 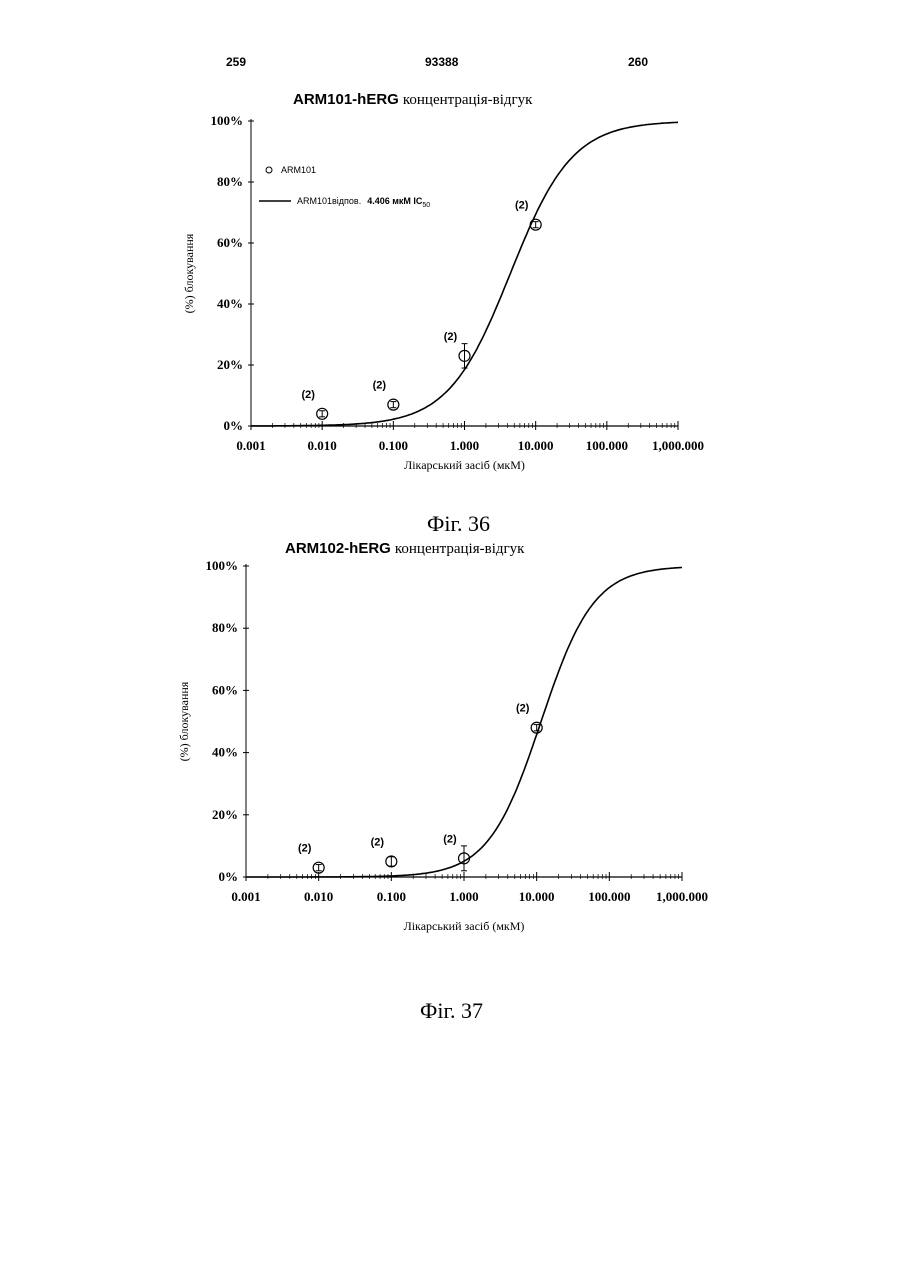 I want to click on y-axis-label: (%) блокування, so click(x=184, y=721).